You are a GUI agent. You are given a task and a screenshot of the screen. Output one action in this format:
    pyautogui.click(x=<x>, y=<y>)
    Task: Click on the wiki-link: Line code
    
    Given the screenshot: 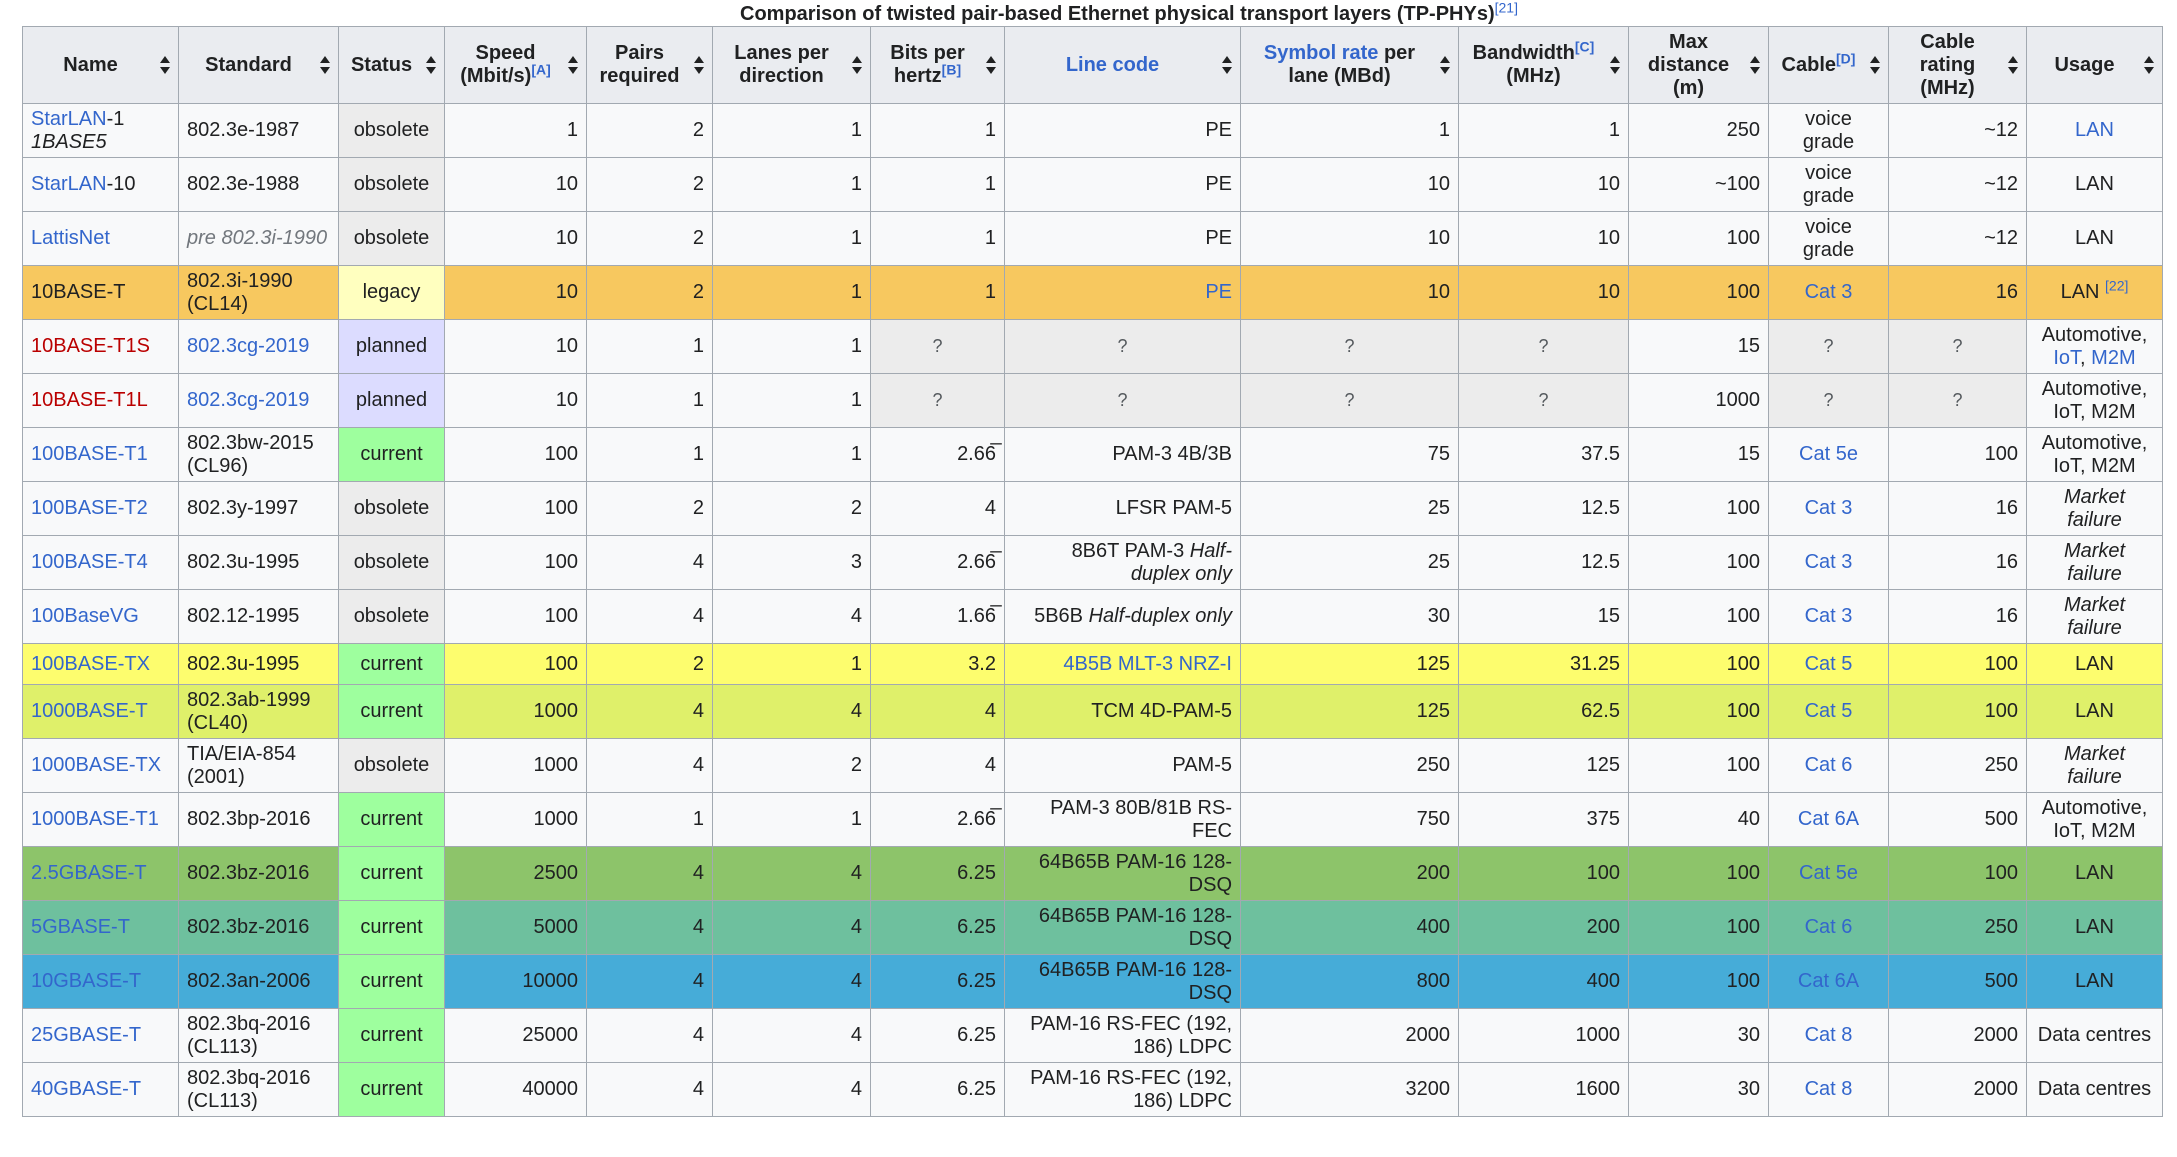 What is the action you would take?
    pyautogui.click(x=1112, y=64)
    